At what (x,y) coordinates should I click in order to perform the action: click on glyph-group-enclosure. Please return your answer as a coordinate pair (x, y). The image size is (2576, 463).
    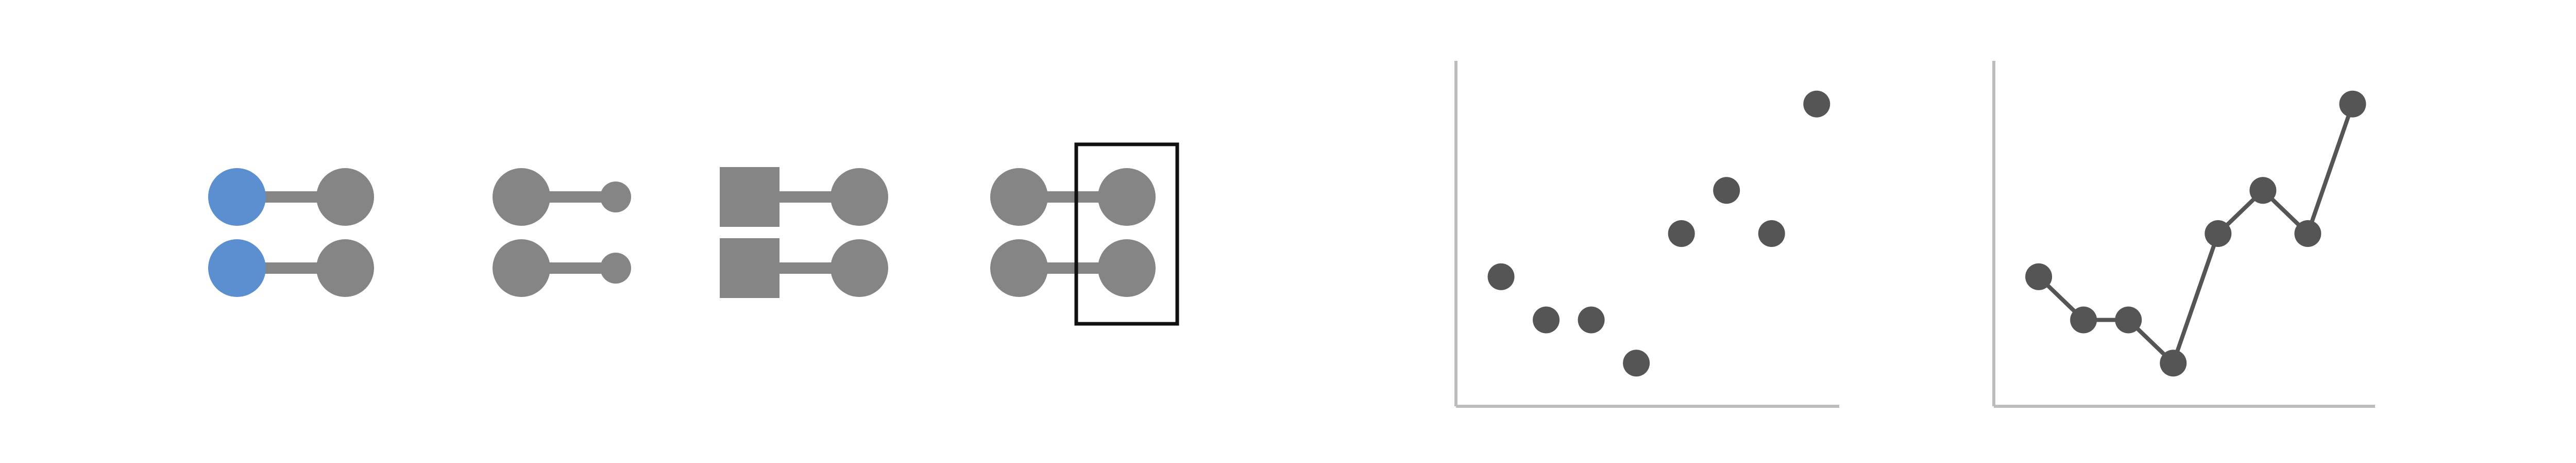
    Looking at the image, I should click on (1084, 234).